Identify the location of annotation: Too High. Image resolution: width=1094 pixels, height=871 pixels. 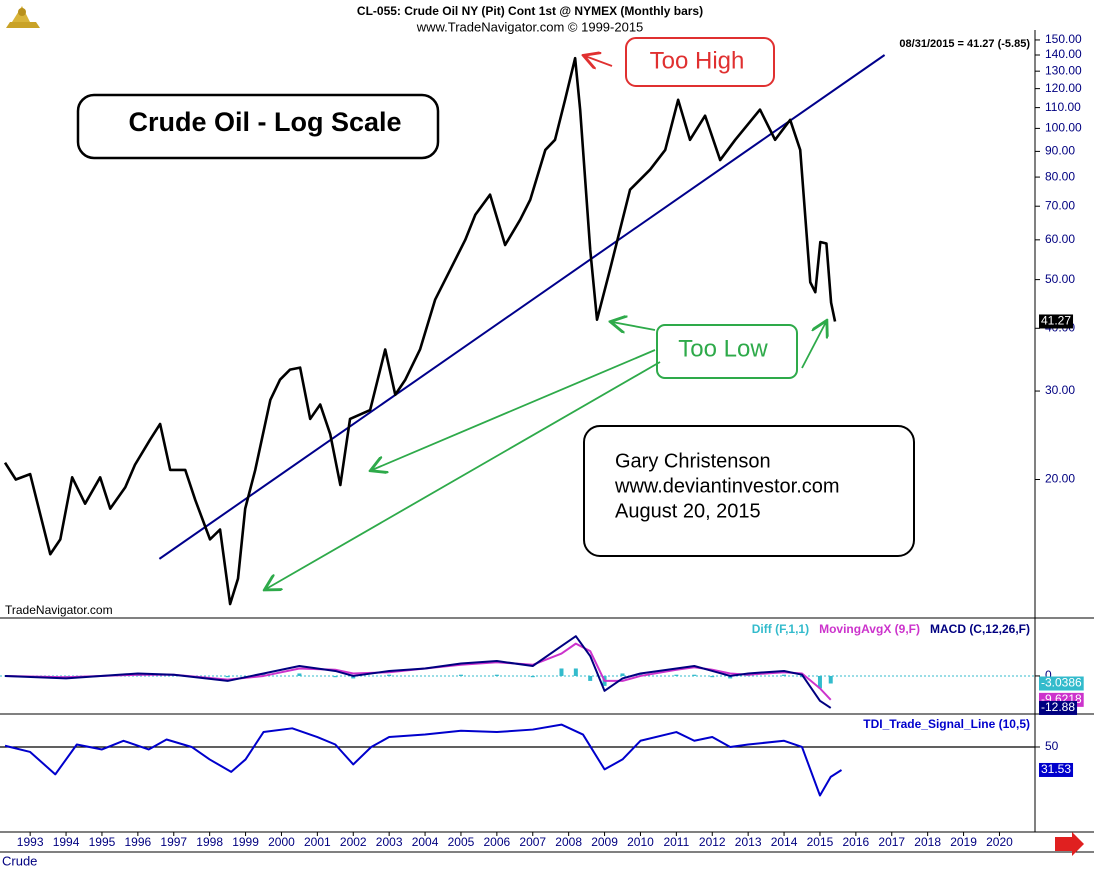
(697, 60).